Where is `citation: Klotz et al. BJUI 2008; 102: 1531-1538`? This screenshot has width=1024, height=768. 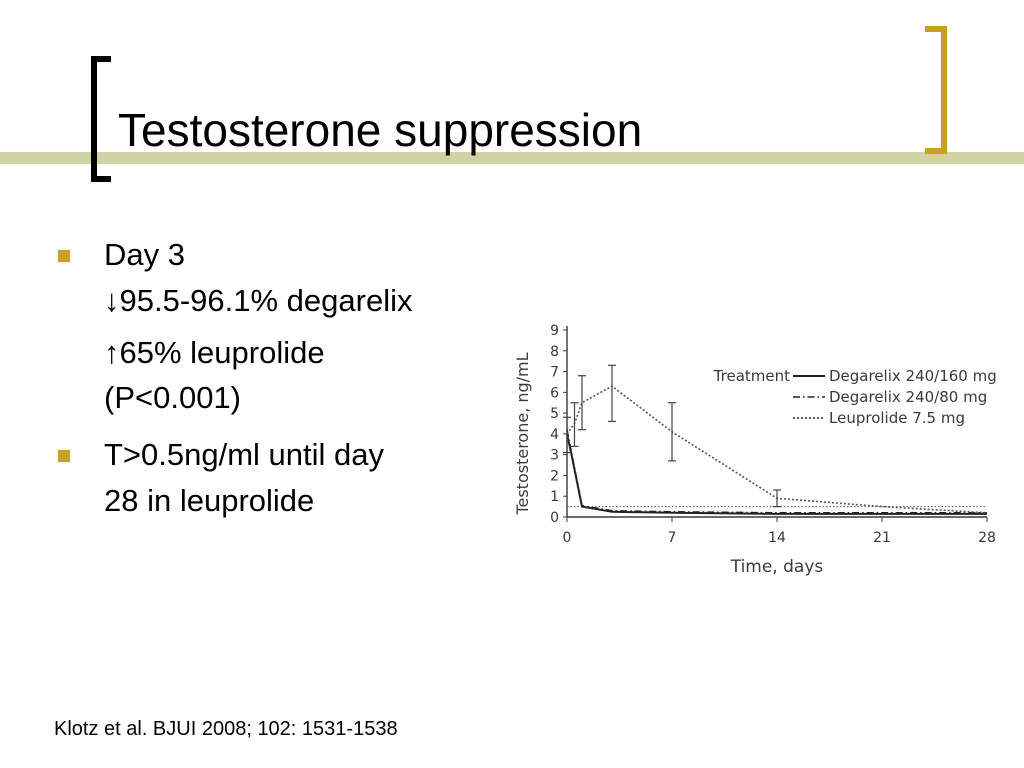
citation: Klotz et al. BJUI 2008; 102: 1531-1538 is located at coordinates (226, 729).